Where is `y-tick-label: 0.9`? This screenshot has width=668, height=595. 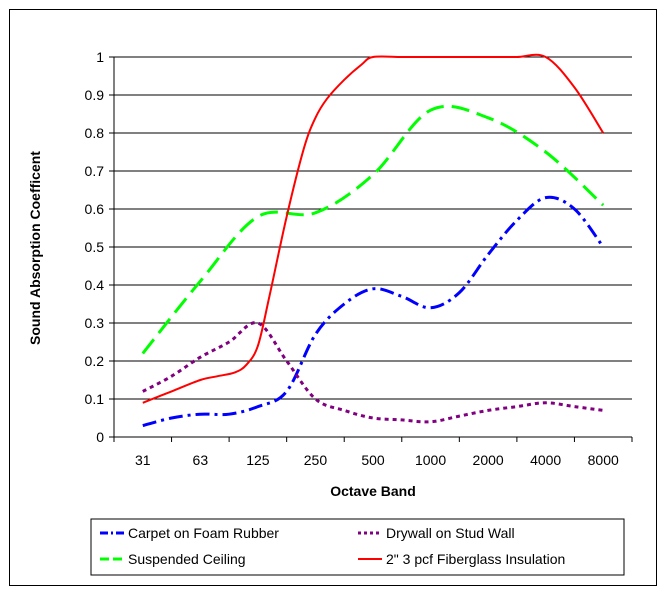 y-tick-label: 0.9 is located at coordinates (95, 95).